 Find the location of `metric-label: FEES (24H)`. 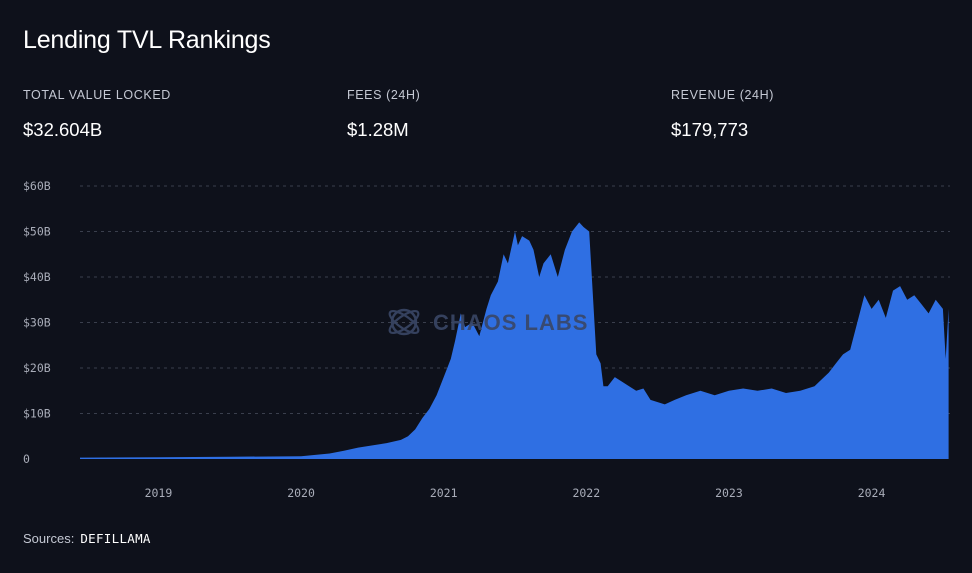

metric-label: FEES (24H) is located at coordinates (384, 95).